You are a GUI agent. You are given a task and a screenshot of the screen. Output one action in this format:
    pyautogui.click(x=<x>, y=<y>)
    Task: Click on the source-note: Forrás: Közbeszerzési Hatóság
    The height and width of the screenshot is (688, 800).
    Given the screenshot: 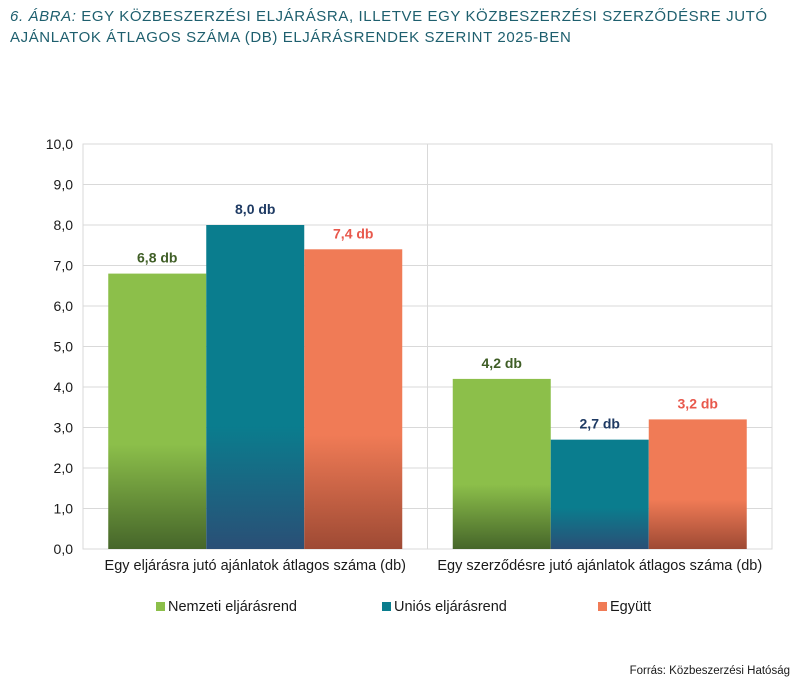 What is the action you would take?
    pyautogui.click(x=709, y=671)
    